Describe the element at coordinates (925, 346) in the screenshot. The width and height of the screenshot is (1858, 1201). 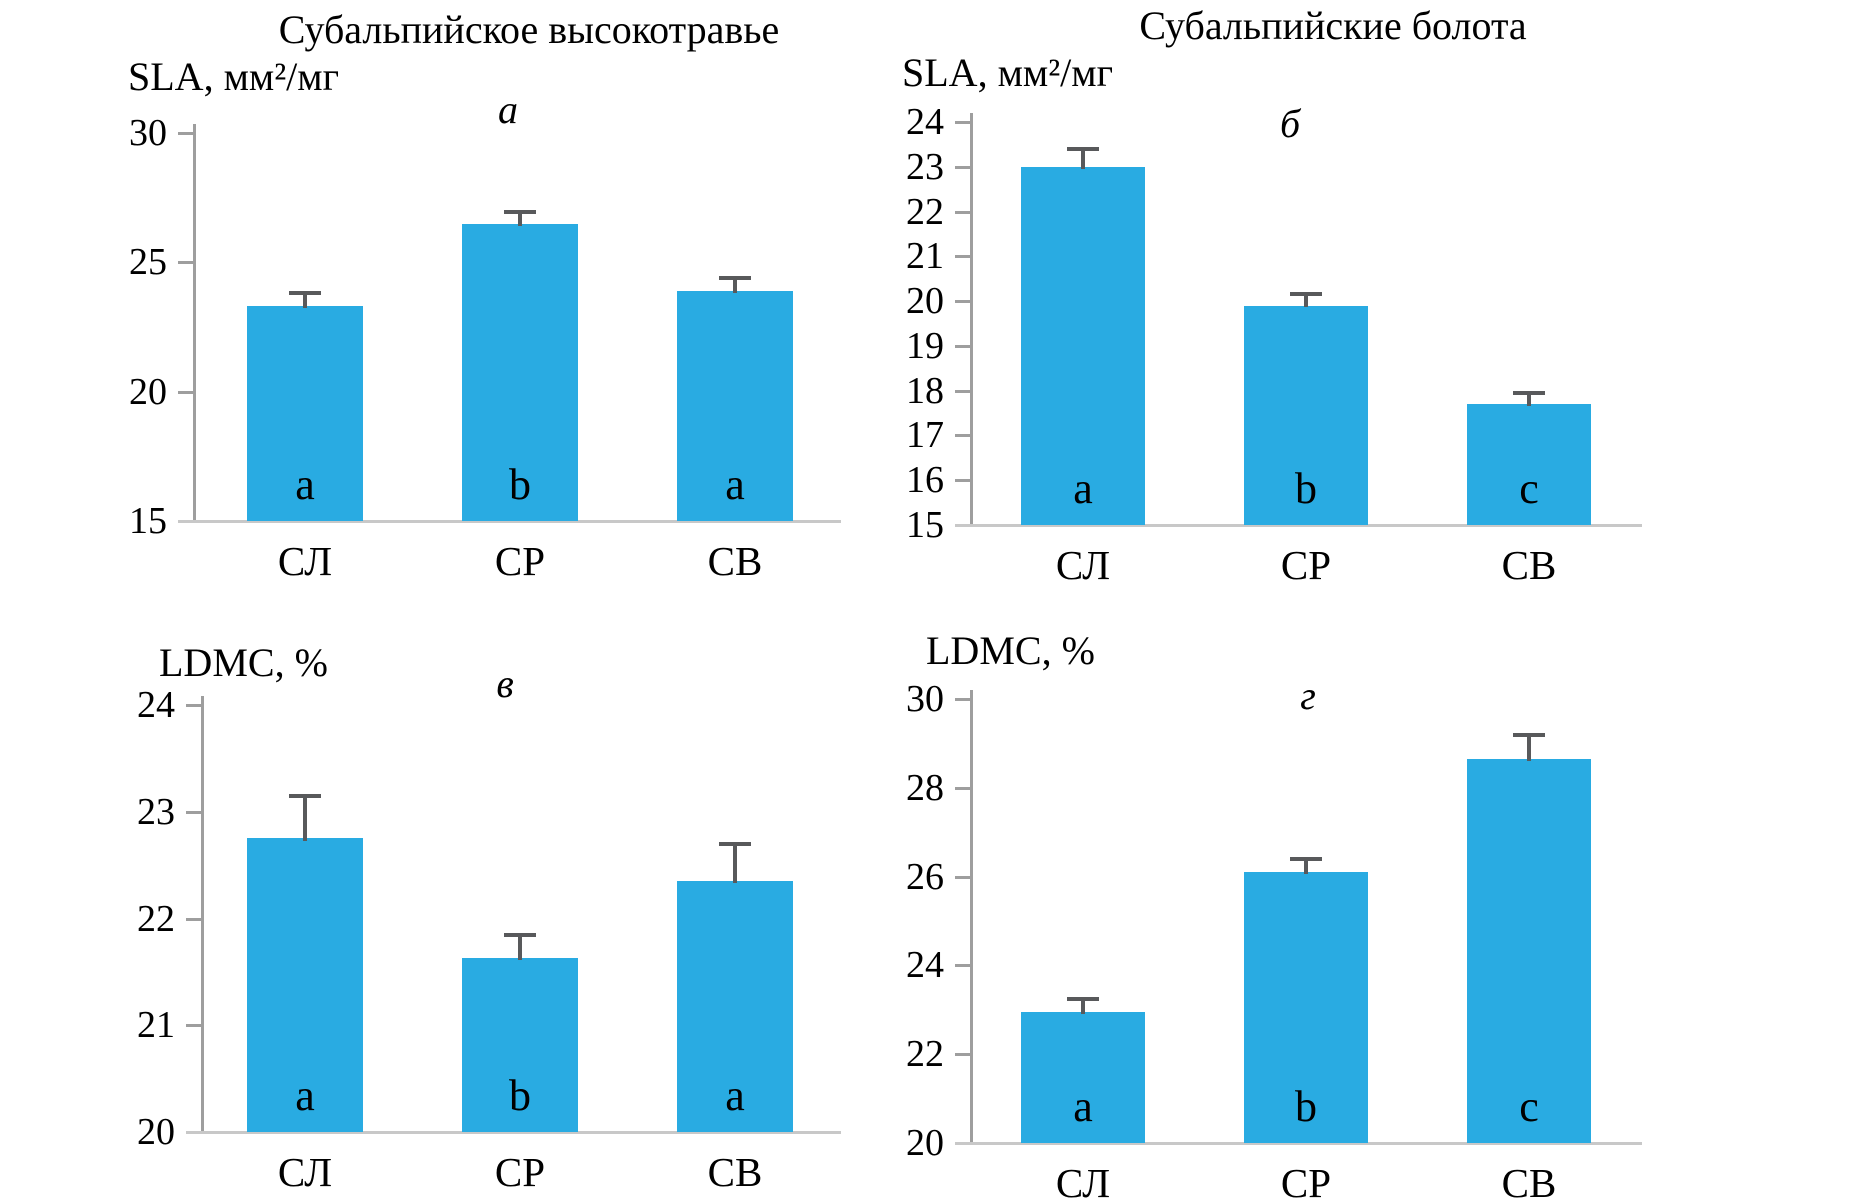
I see `y-tick-label: 19` at that location.